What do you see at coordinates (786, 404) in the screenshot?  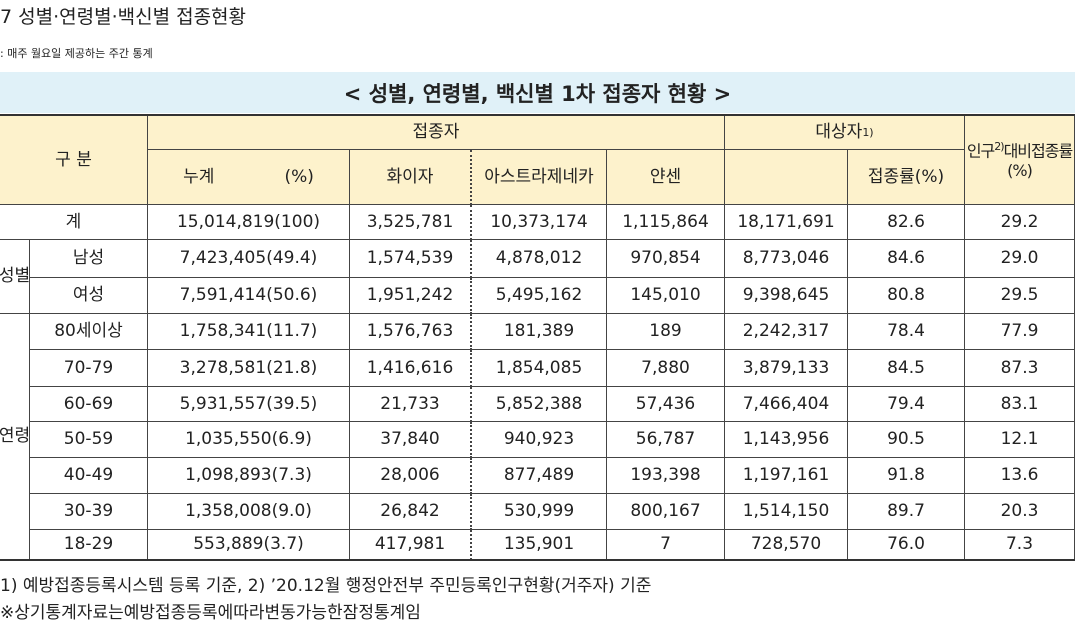 I see `table-cell: 7,466,404` at bounding box center [786, 404].